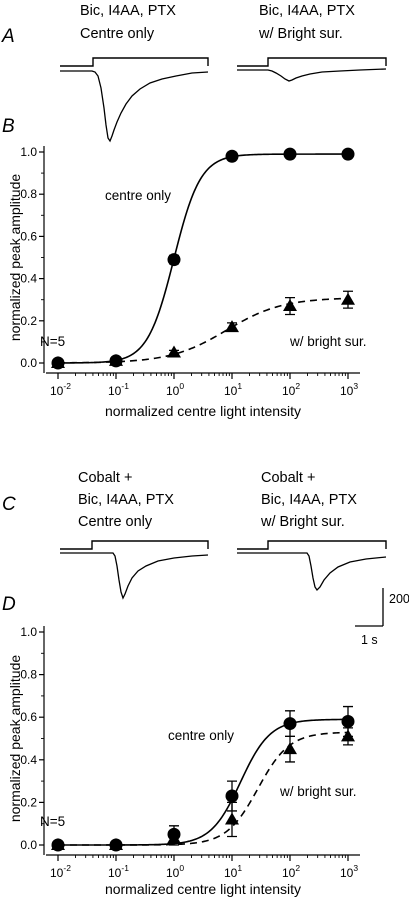  I want to click on panel-label-b: B, so click(8, 126).